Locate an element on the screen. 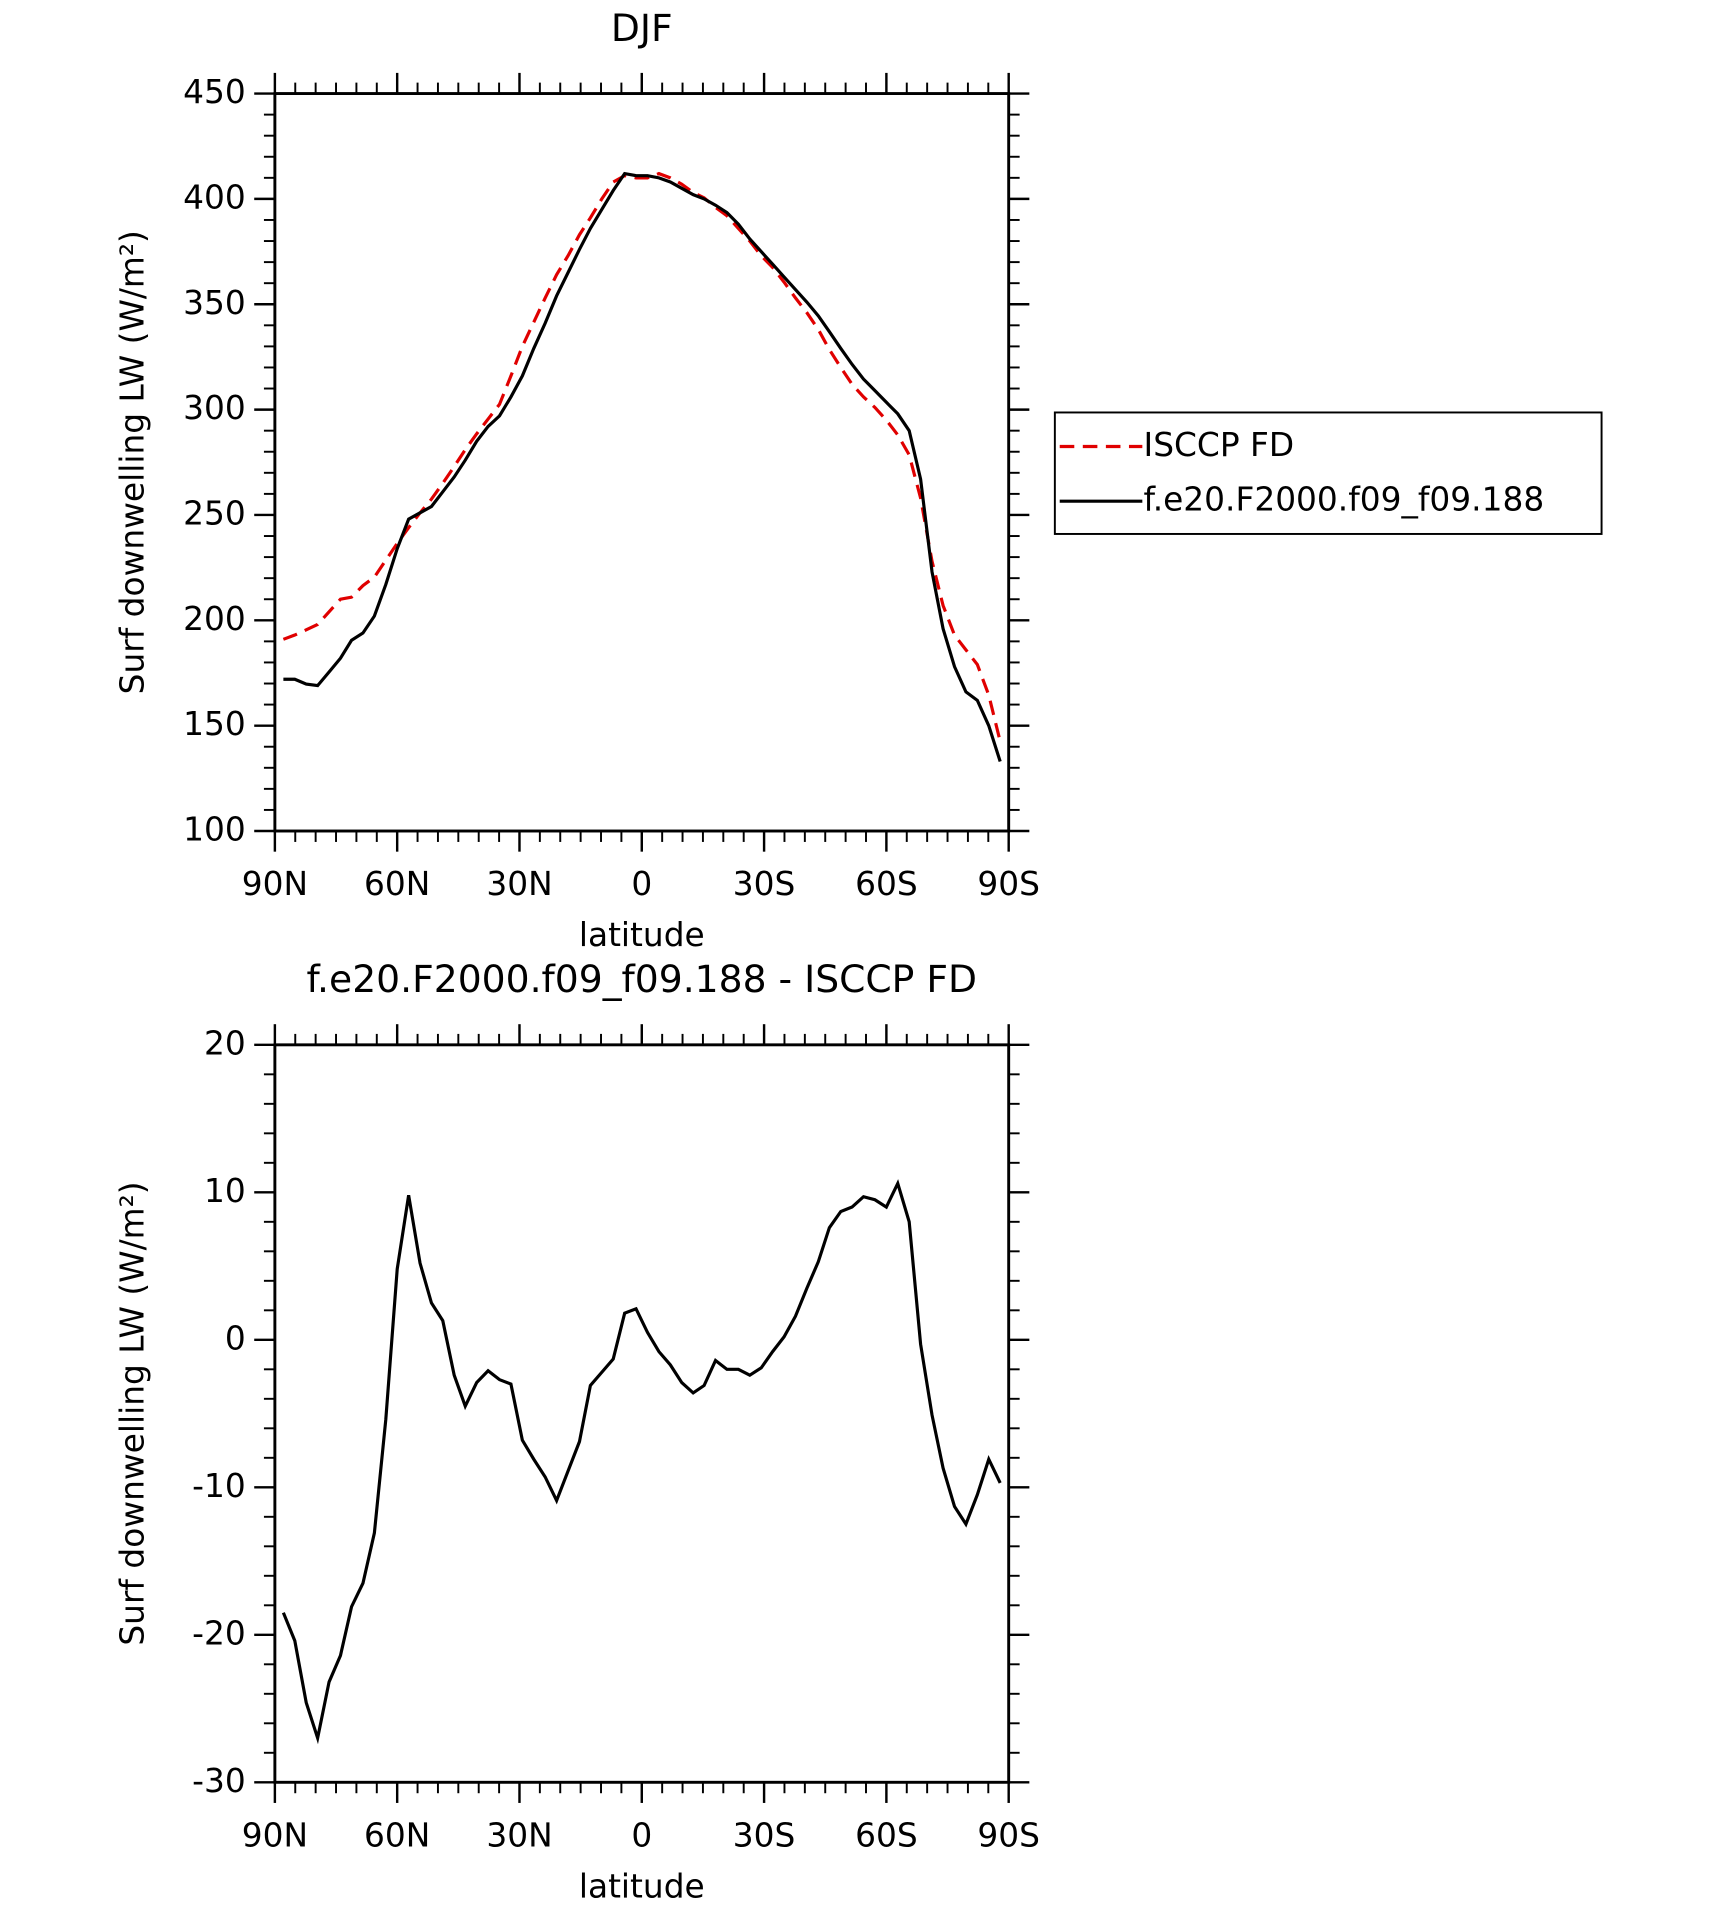 This screenshot has height=1905, width=1710. y-tick-label: 150 is located at coordinates (214, 724).